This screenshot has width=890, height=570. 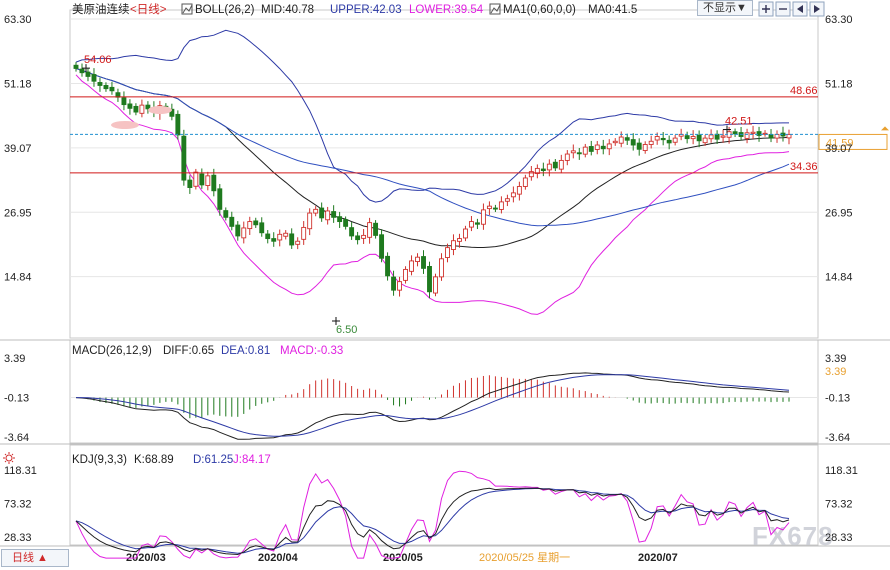 I want to click on price-axis-label-left: 51.18, so click(x=18, y=84).